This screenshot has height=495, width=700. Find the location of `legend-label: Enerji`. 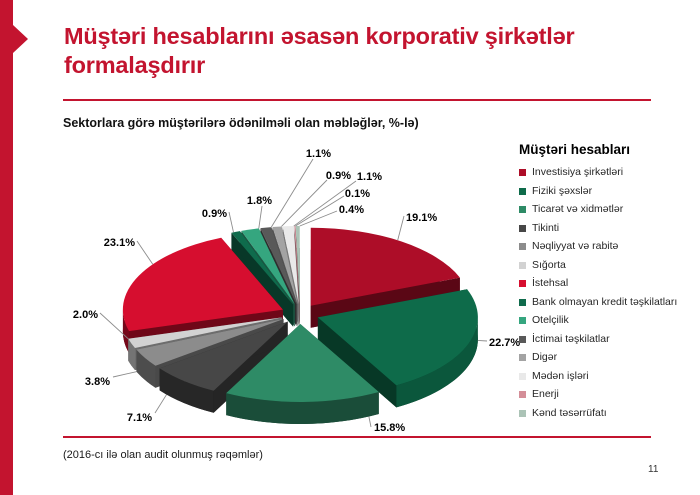

legend-label: Enerji is located at coordinates (545, 394).